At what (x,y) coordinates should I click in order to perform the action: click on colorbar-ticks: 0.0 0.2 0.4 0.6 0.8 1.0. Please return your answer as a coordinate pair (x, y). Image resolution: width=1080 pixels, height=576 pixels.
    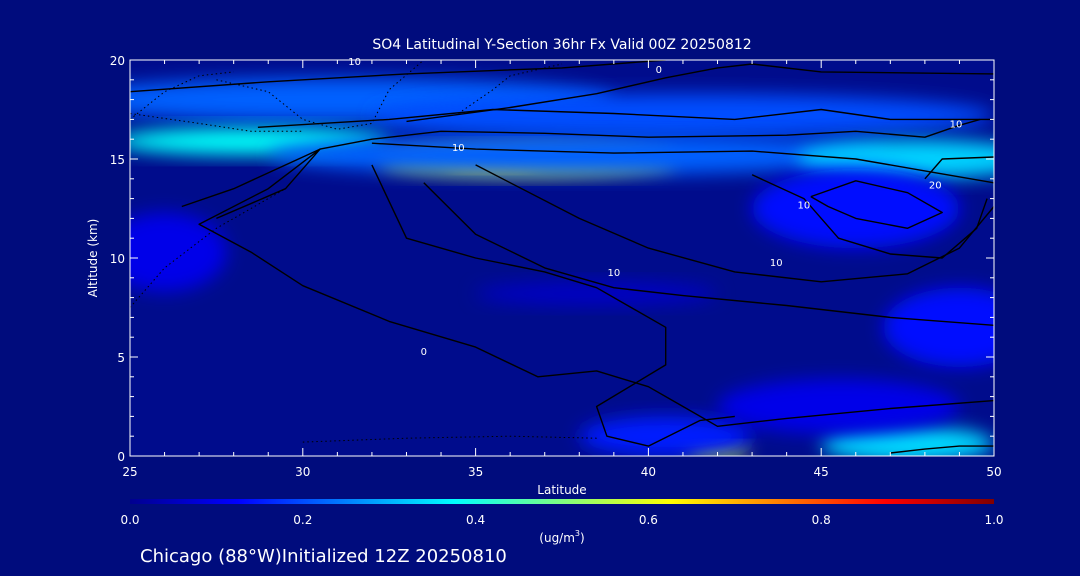
    Looking at the image, I should click on (561, 520).